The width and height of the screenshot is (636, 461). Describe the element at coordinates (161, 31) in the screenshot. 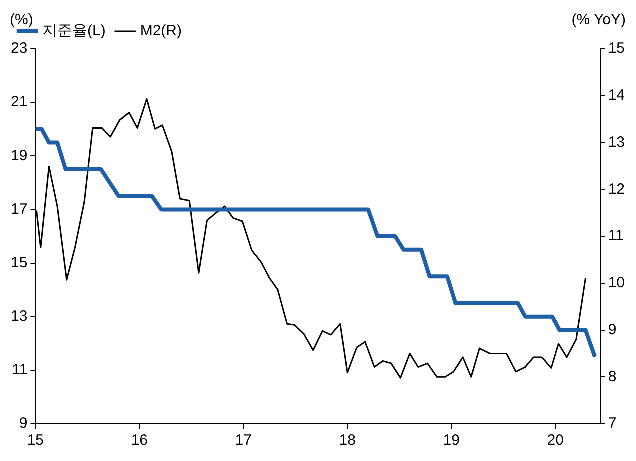

I see `legend-label: M2(R)` at that location.